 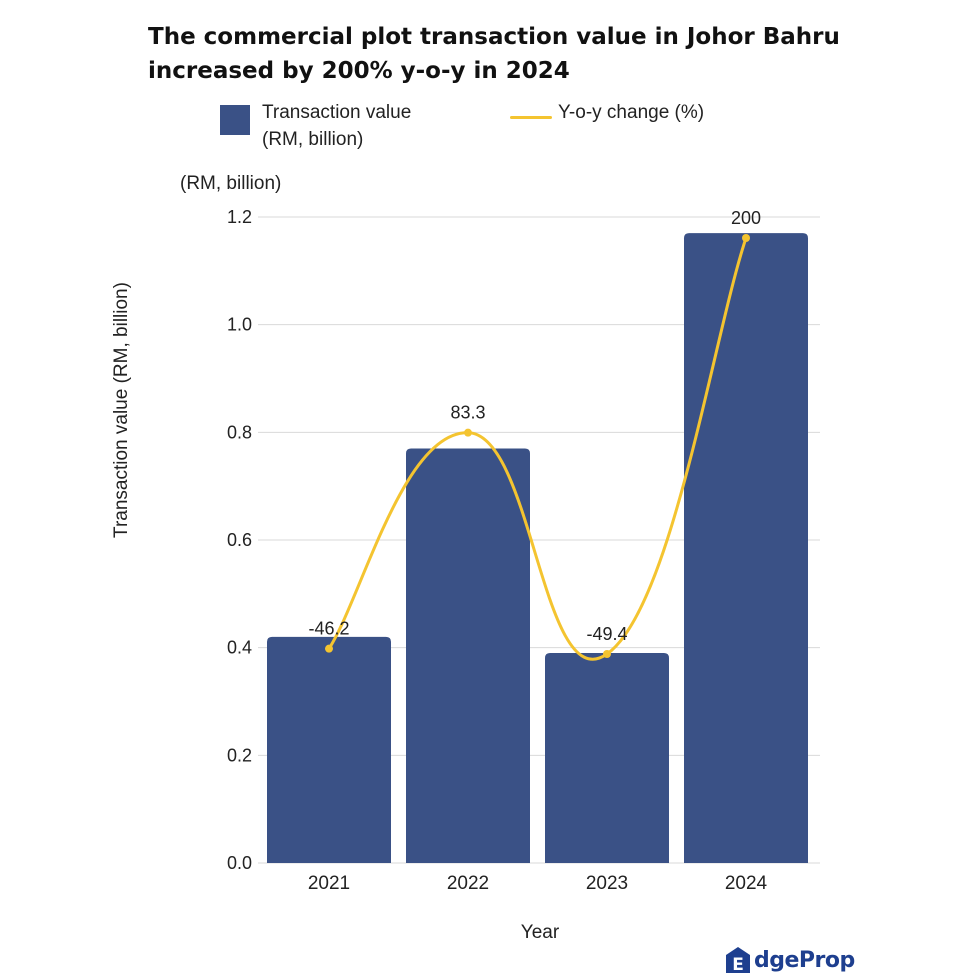 I want to click on legend-line-label: Y-o-y change (%), so click(x=631, y=112).